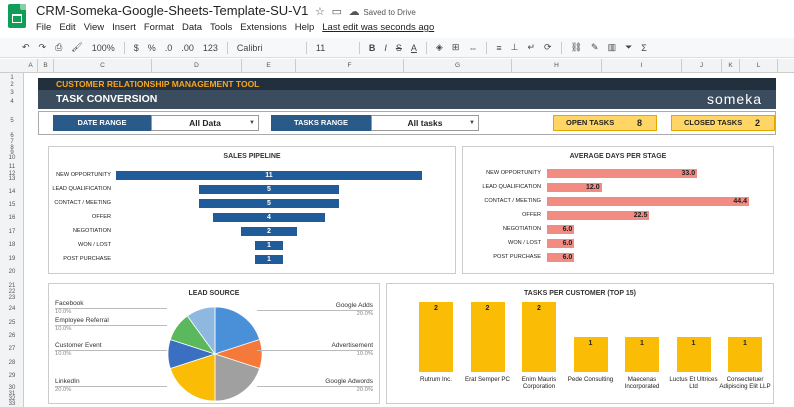 This screenshot has width=794, height=407. Describe the element at coordinates (263, 27) in the screenshot. I see `menu-extensions: Extensions` at that location.